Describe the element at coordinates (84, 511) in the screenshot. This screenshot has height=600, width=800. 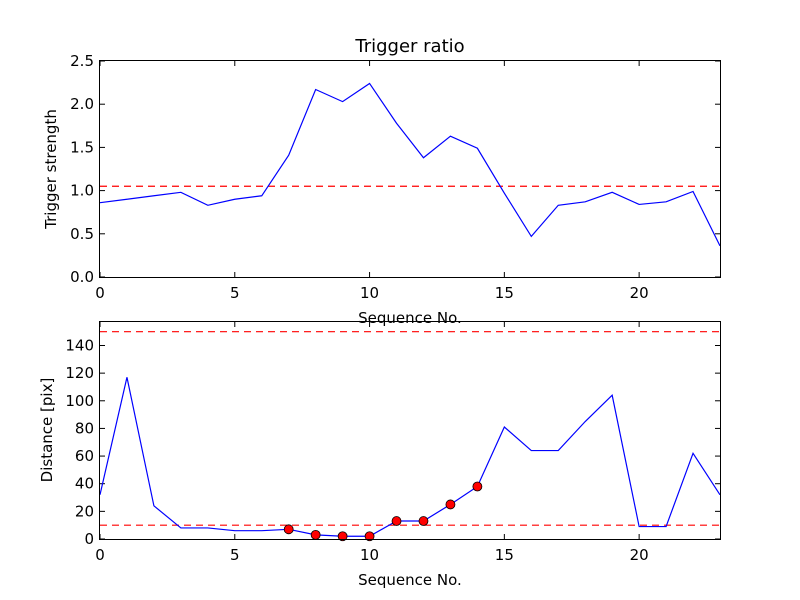
I see `bottom-y-tick-label: 20` at that location.